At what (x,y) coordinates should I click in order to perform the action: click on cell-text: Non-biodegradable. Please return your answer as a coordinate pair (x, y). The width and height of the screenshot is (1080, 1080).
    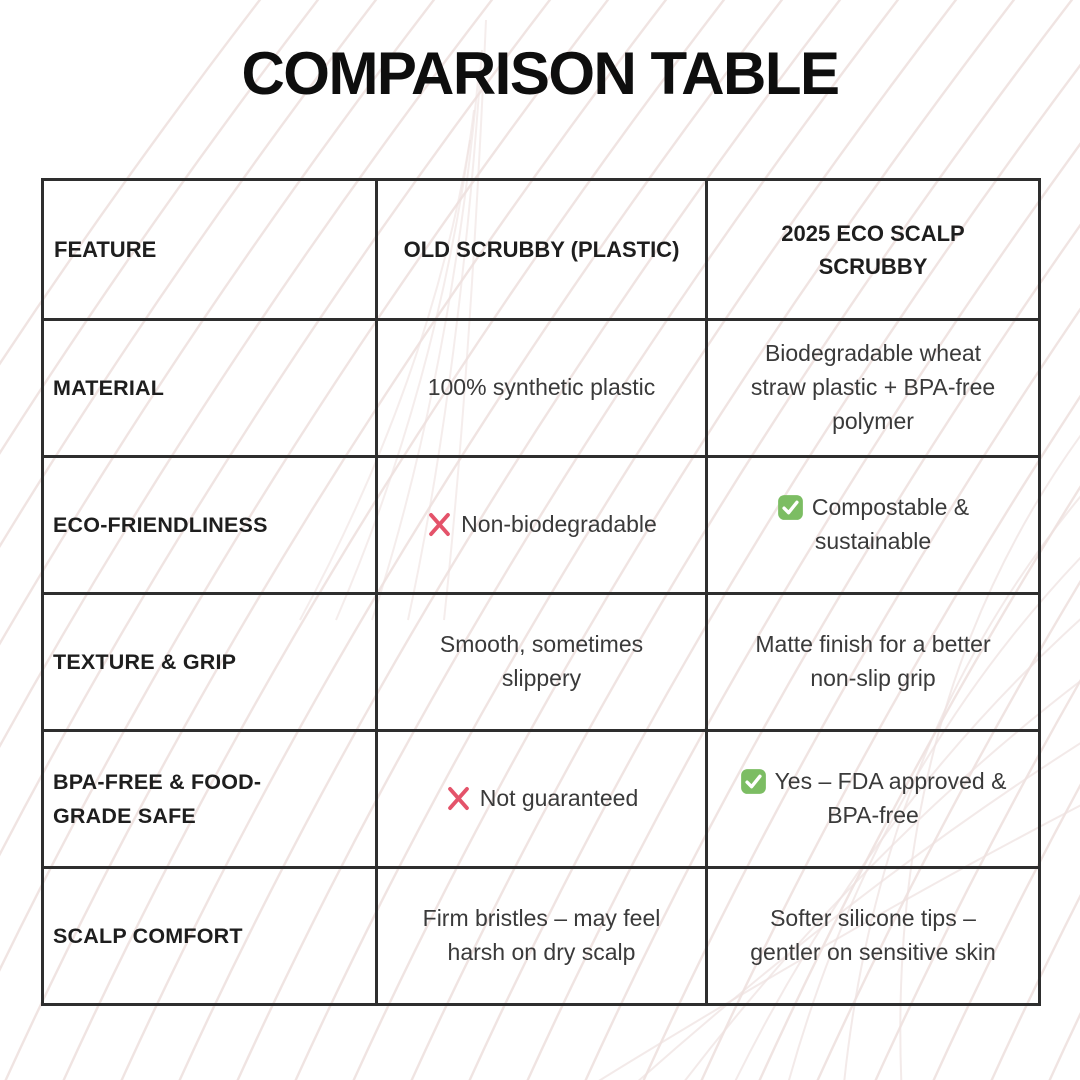
    Looking at the image, I should click on (559, 524).